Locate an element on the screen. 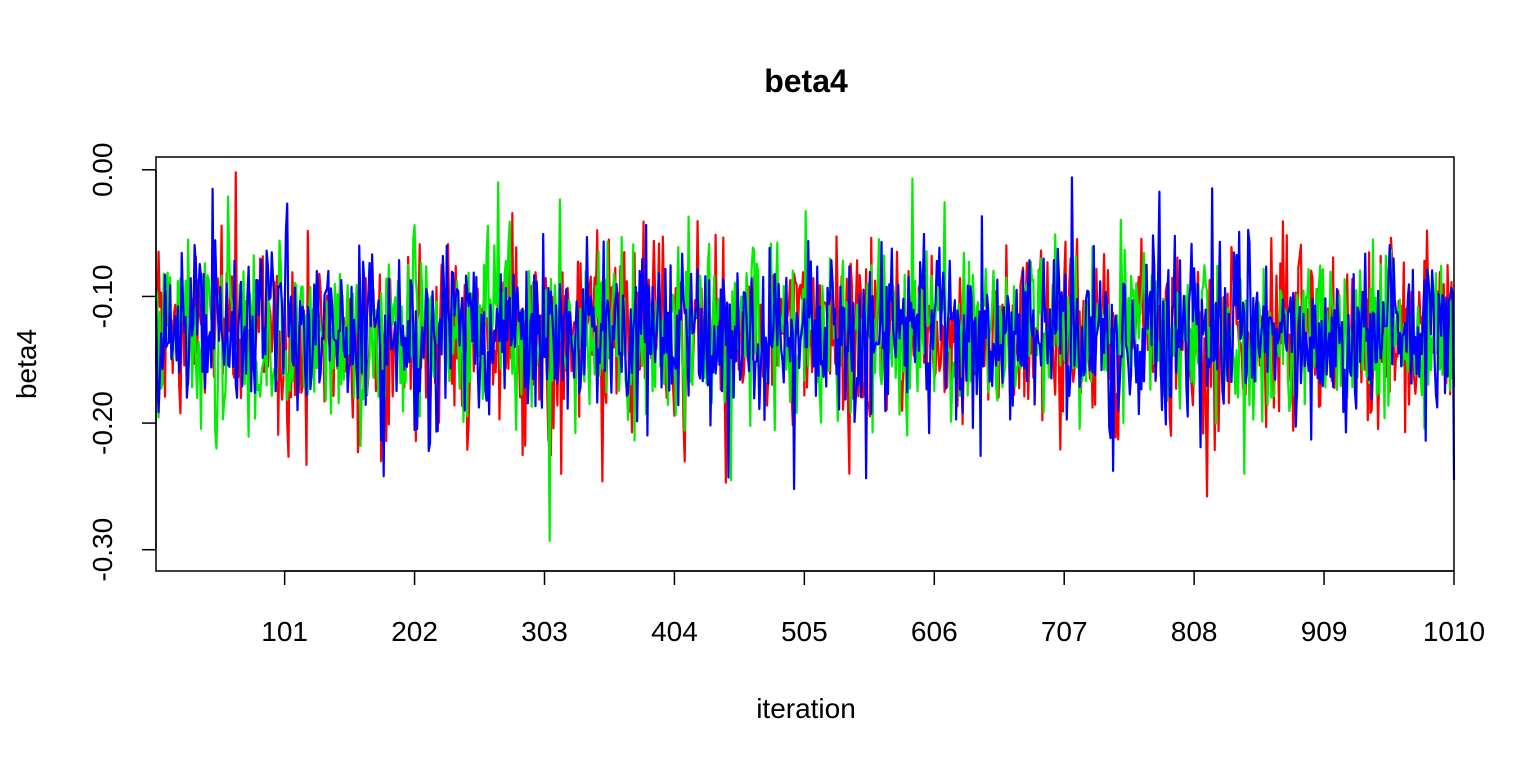 The height and width of the screenshot is (768, 1536). x-tick-label: 707 is located at coordinates (1064, 631).